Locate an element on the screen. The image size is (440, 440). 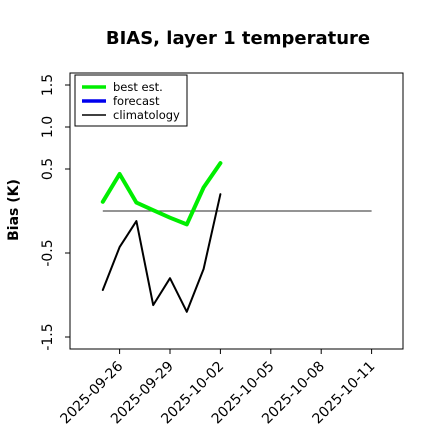
y-tick-label: -1.5 is located at coordinates (48, 336).